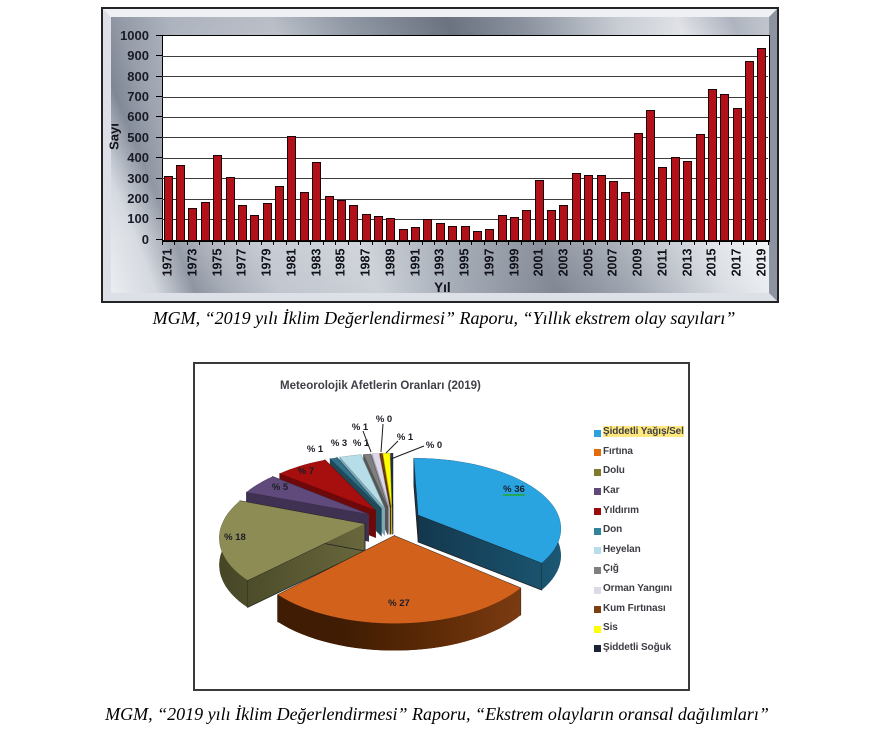  I want to click on svg-text: % 7, so click(306, 471).